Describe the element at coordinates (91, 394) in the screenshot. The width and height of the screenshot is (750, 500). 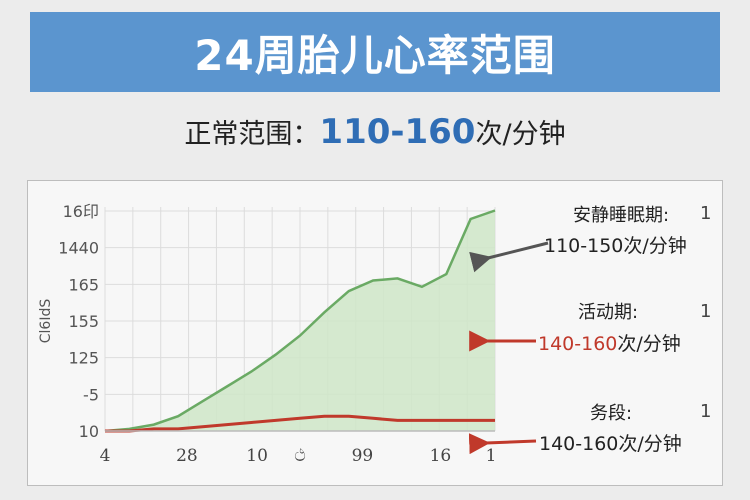
I see `y-tick-label: -5` at that location.